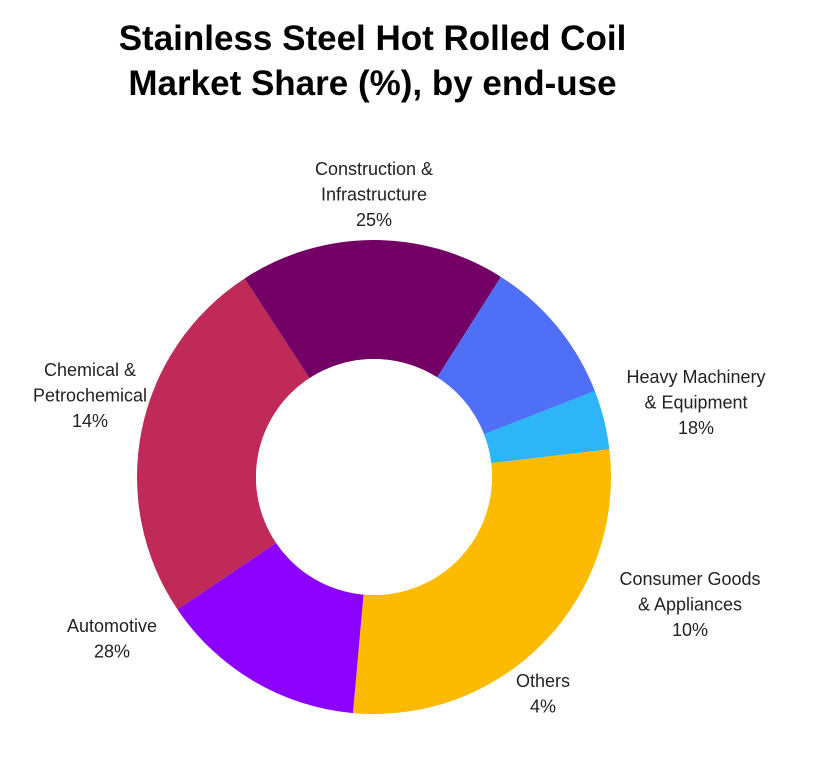  I want to click on slice-category-label: & Equipment, so click(695, 403).